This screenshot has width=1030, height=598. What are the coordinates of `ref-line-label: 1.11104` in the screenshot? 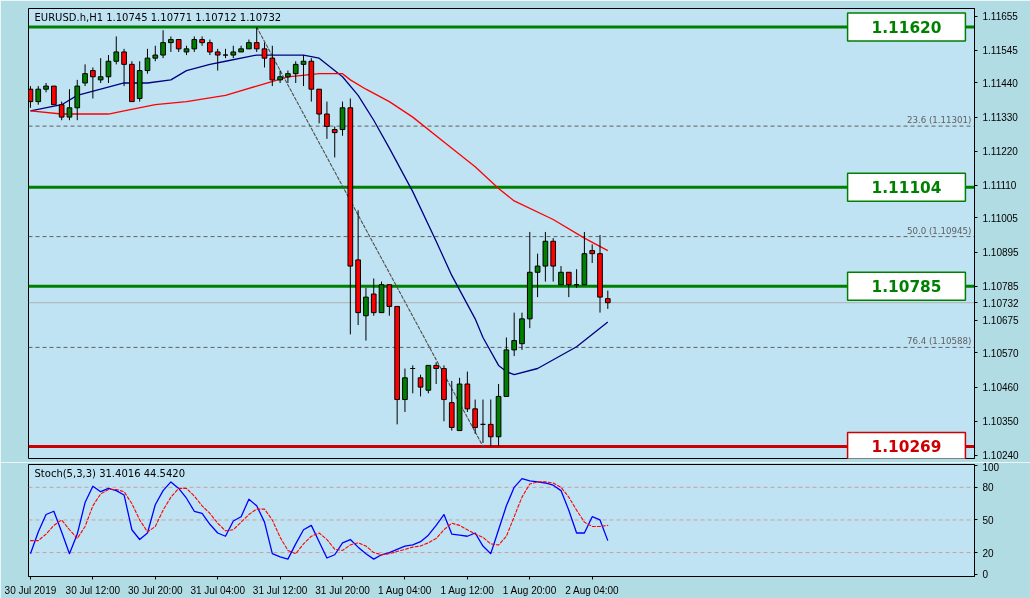 It's located at (906, 188).